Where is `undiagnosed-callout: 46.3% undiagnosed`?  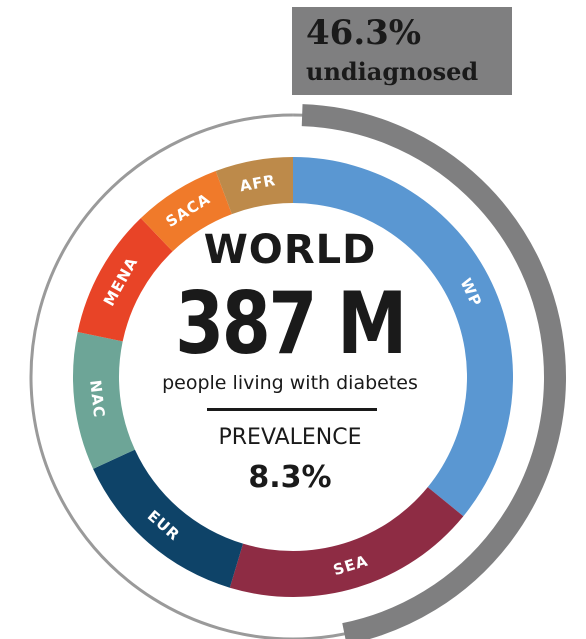 undiagnosed-callout: 46.3% undiagnosed is located at coordinates (402, 51).